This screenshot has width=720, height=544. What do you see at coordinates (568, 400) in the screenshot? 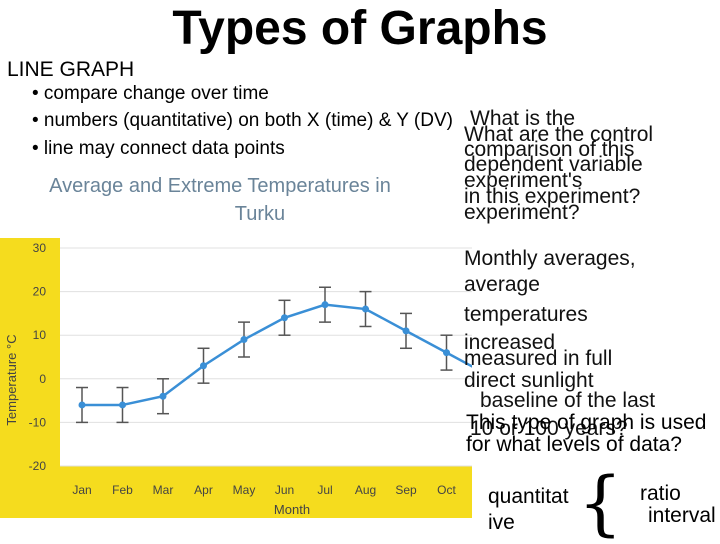
I see `overlay-question-text: baseline of the last` at bounding box center [568, 400].